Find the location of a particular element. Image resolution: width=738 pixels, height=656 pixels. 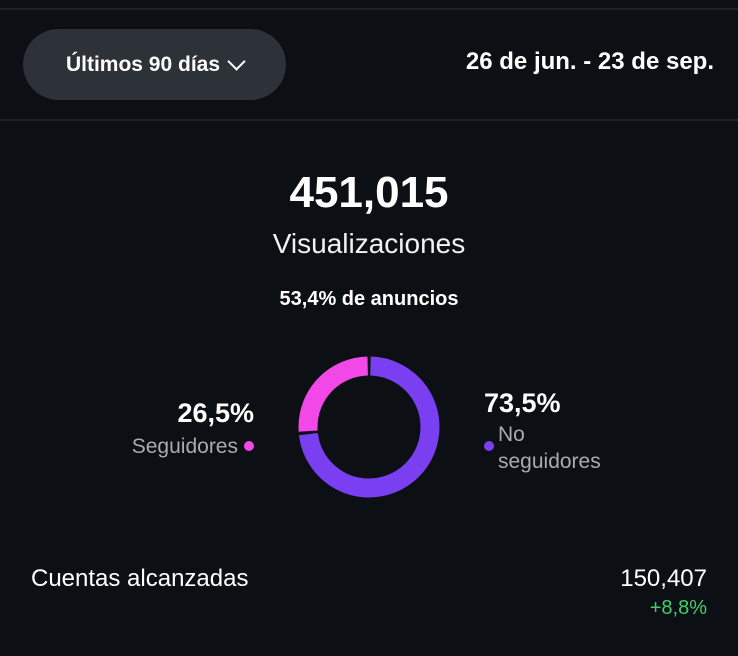

non-followers-legend-dot is located at coordinates (489, 446).